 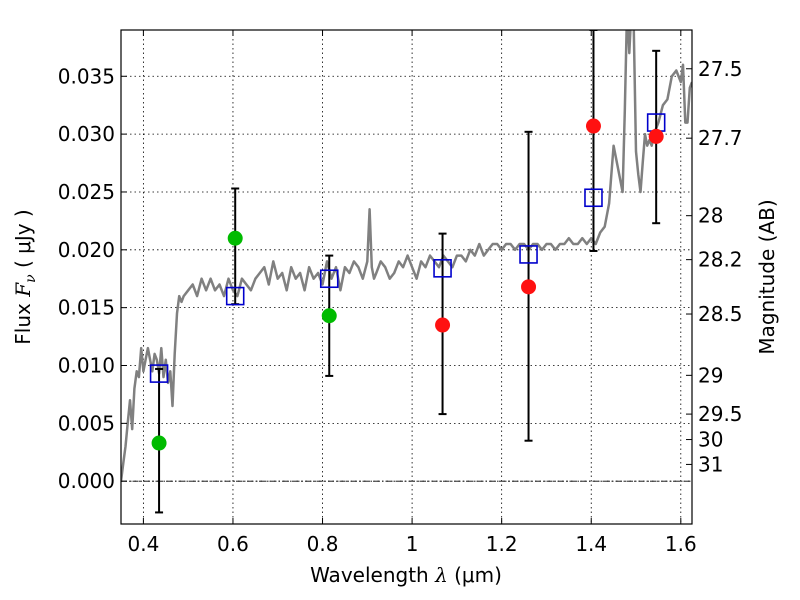 What do you see at coordinates (720, 138) in the screenshot?
I see `magnitude-tick-label: 27.7` at bounding box center [720, 138].